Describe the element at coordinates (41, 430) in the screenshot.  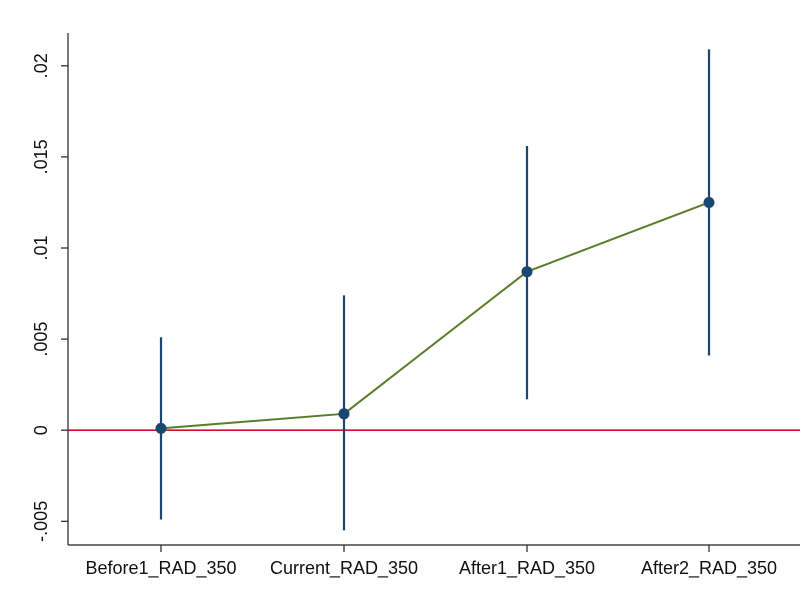
I see `y-tick-label-1: 0` at that location.